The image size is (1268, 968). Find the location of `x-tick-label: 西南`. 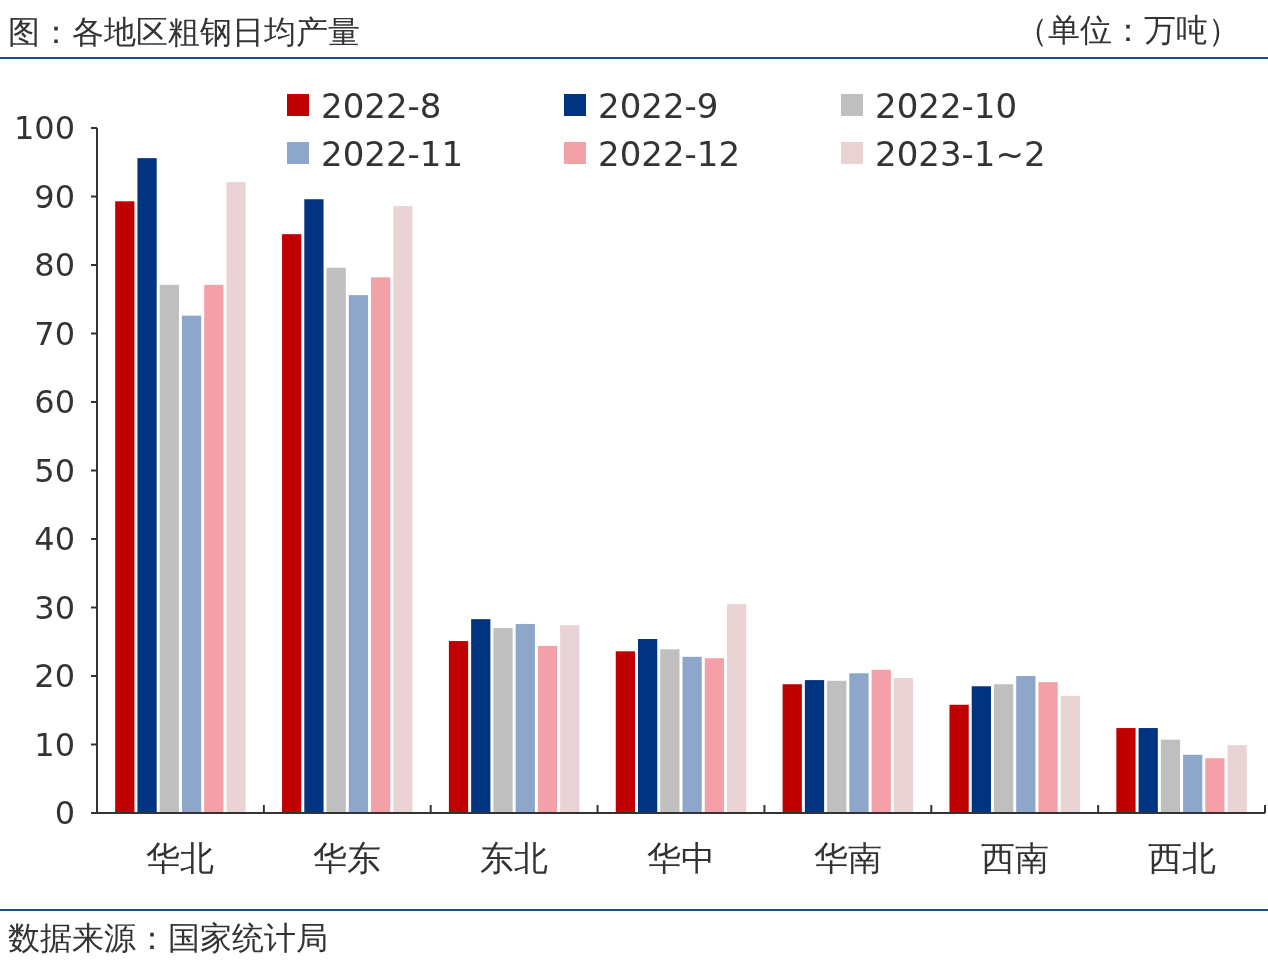

x-tick-label: 西南 is located at coordinates (1014, 857).